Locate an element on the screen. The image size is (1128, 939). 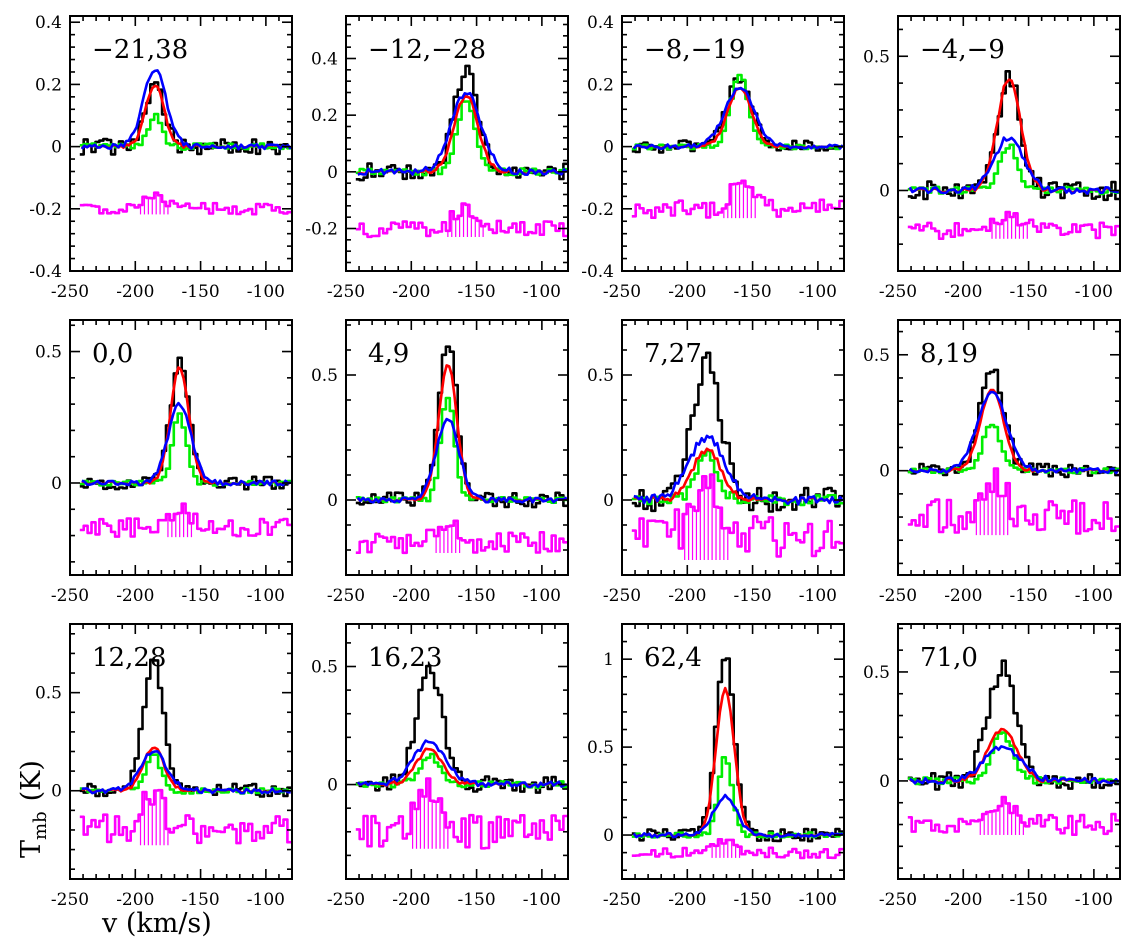
panel: -250 -200 -150 -100 0 0.5 1 62,4 is located at coordinates (716, 766).